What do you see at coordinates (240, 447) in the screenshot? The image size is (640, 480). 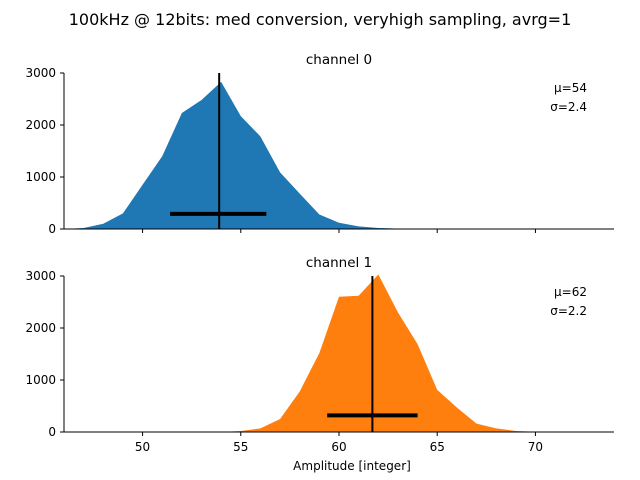 I see `x-tick-label: 55` at bounding box center [240, 447].